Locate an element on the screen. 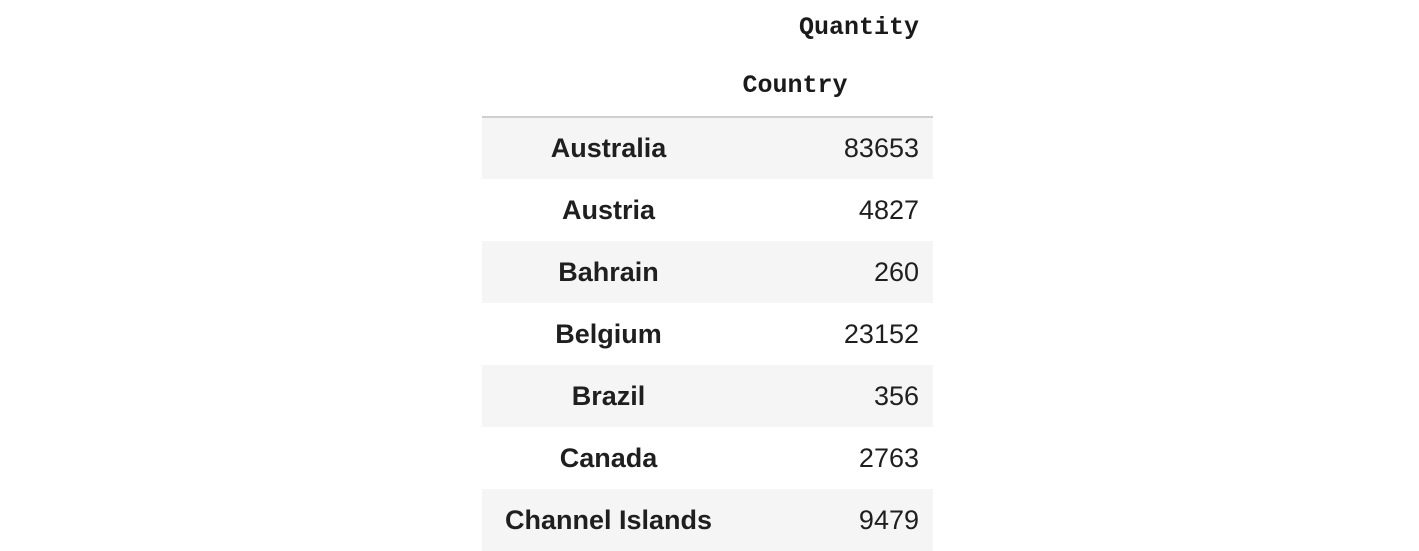 This screenshot has width=1419, height=551. table-row: Canada 2763 is located at coordinates (707, 458).